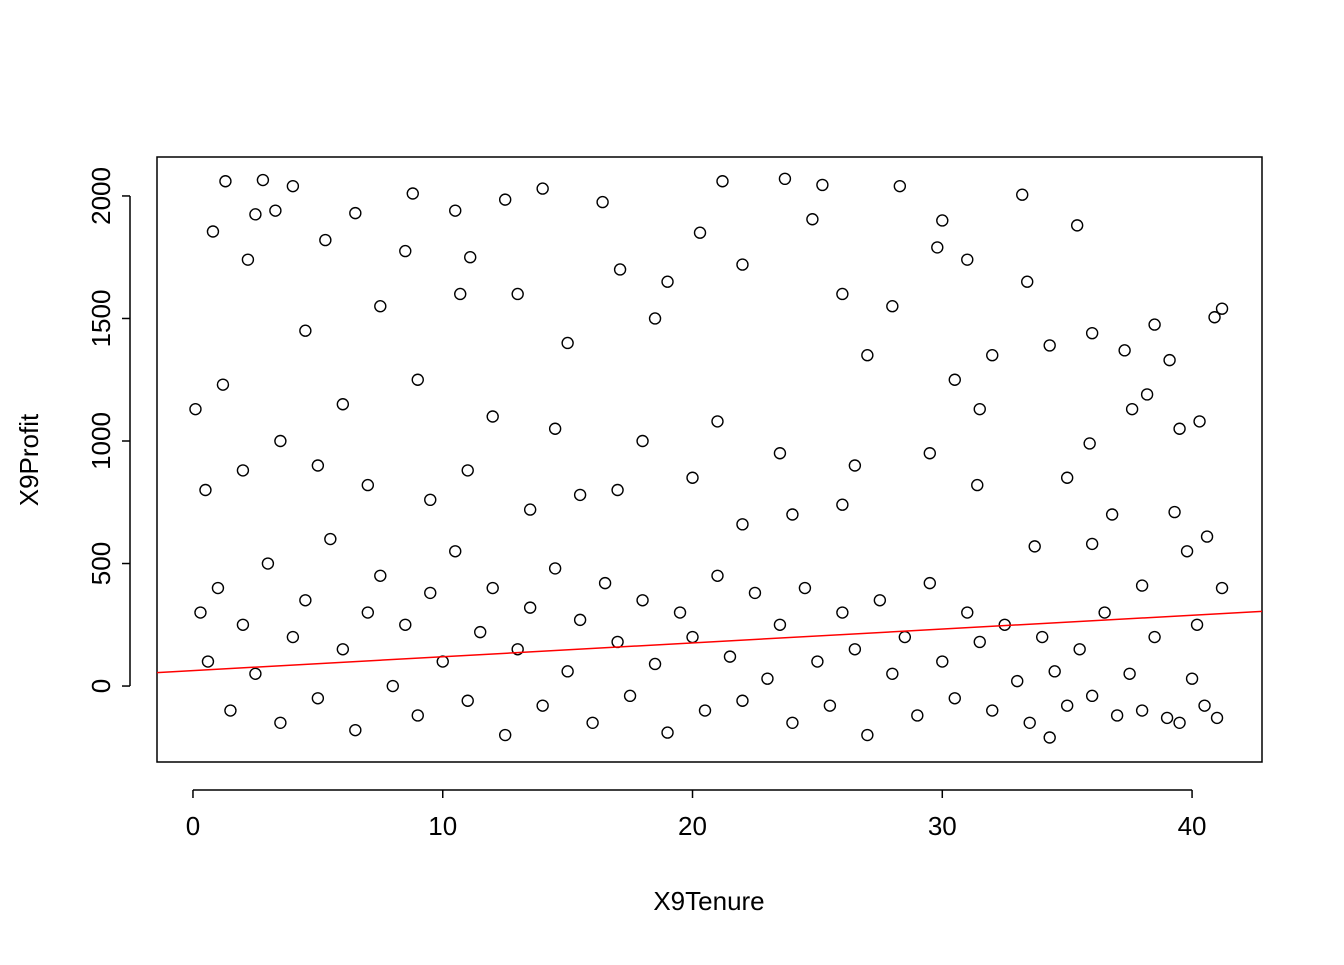  What do you see at coordinates (29, 459) in the screenshot?
I see `y-axis-label: X9Profit` at bounding box center [29, 459].